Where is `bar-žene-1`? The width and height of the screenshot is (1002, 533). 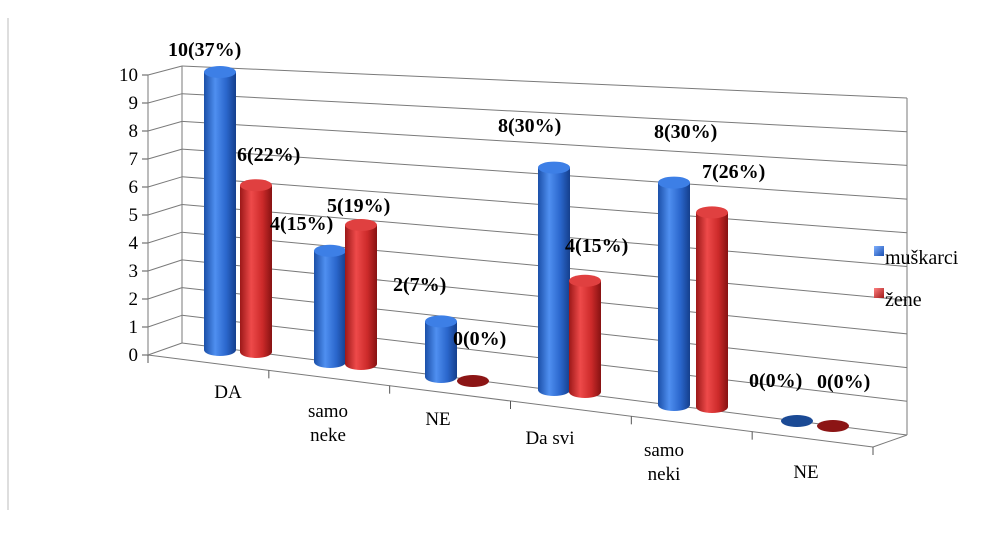
bar-žene-1 is located at coordinates (361, 297).